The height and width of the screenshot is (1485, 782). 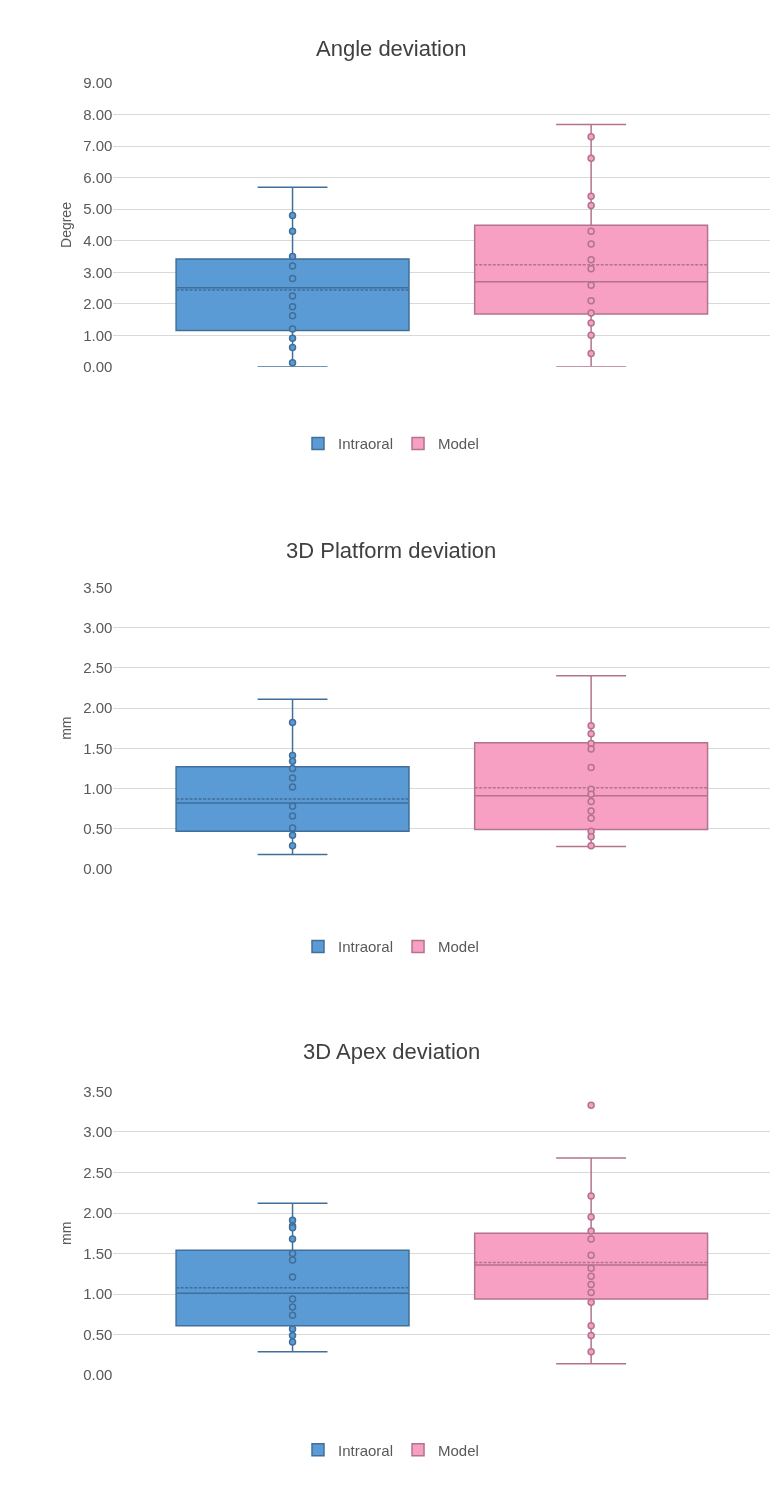 I want to click on chart-title: Angle deviation, so click(x=391, y=48).